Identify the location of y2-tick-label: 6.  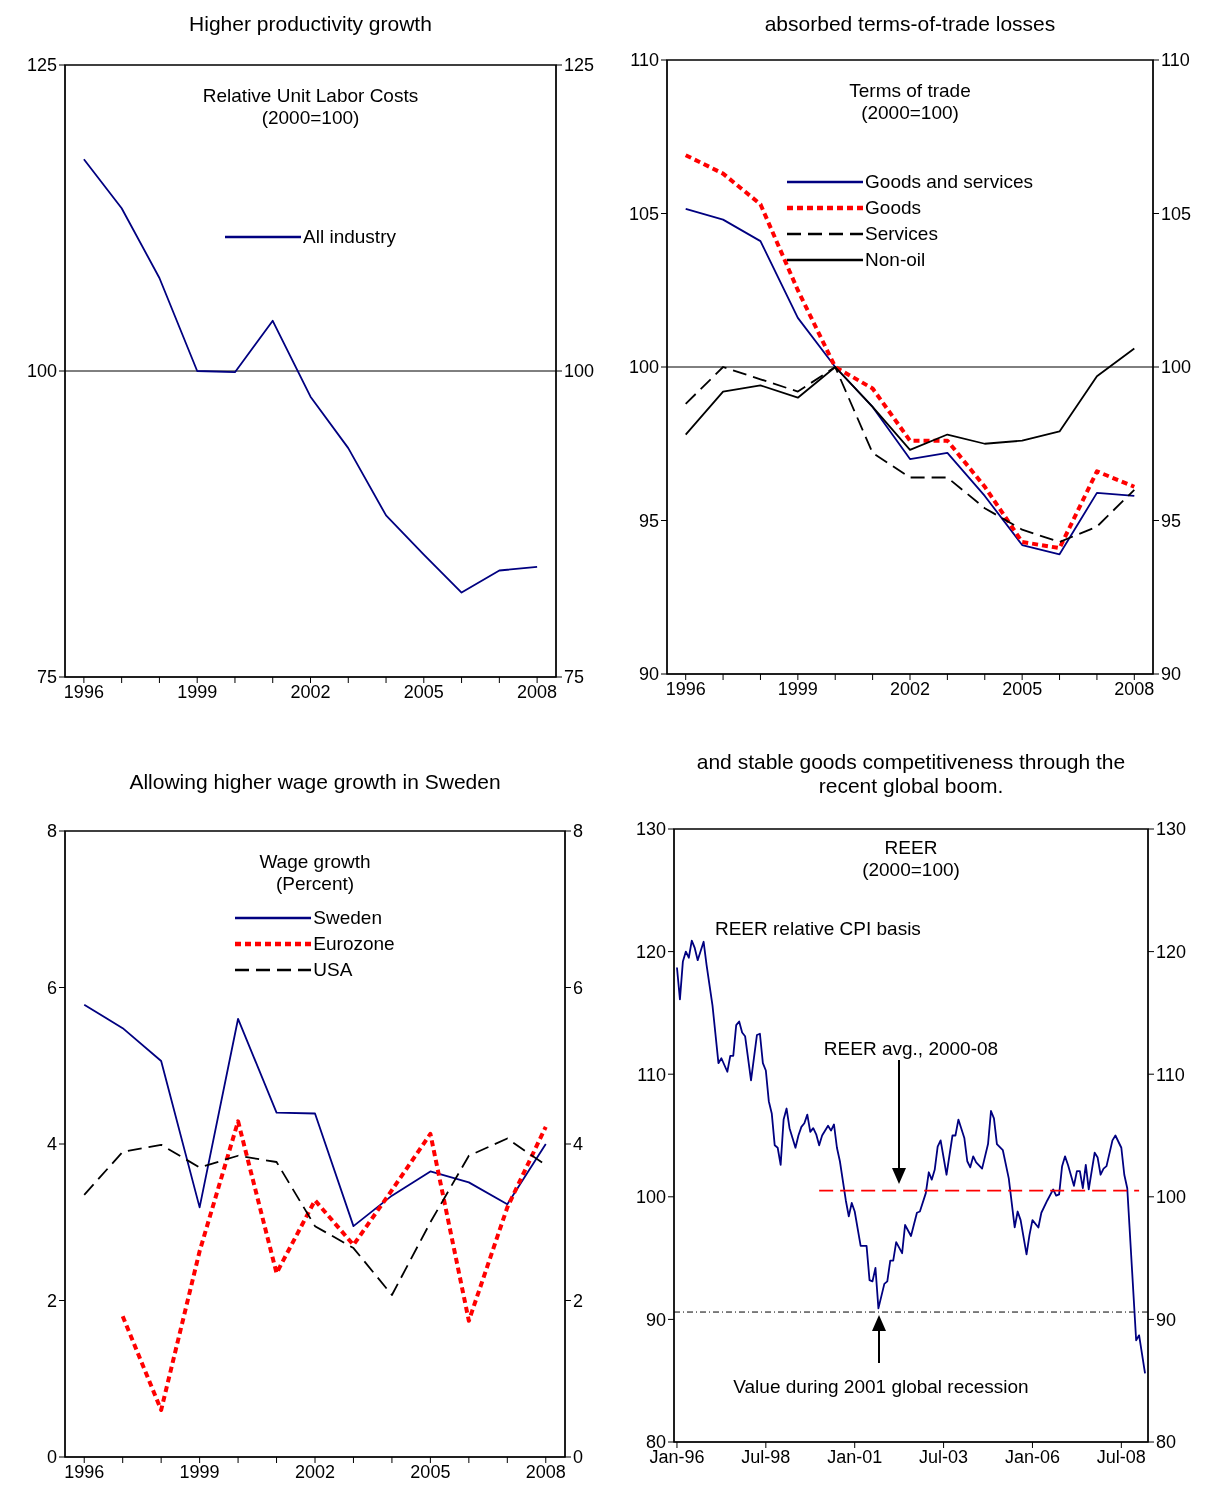
(578, 987).